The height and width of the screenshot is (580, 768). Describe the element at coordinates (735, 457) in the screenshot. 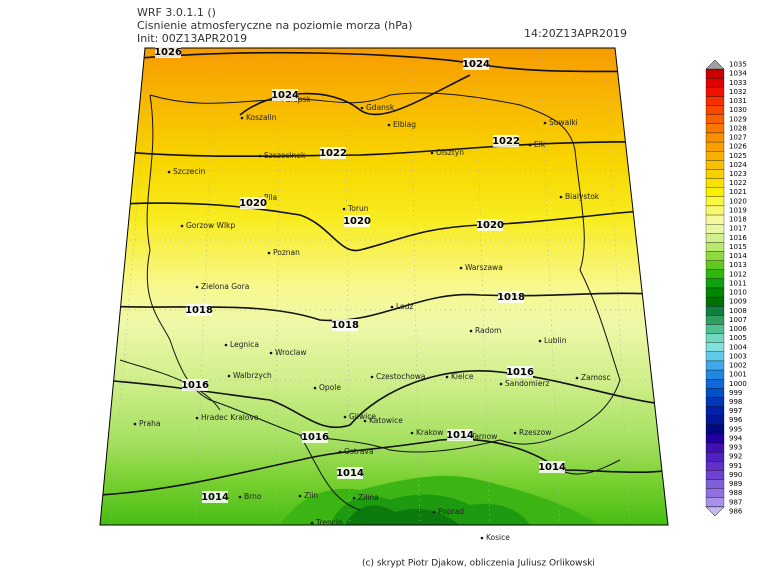

I see `colorbar-label: 992` at that location.